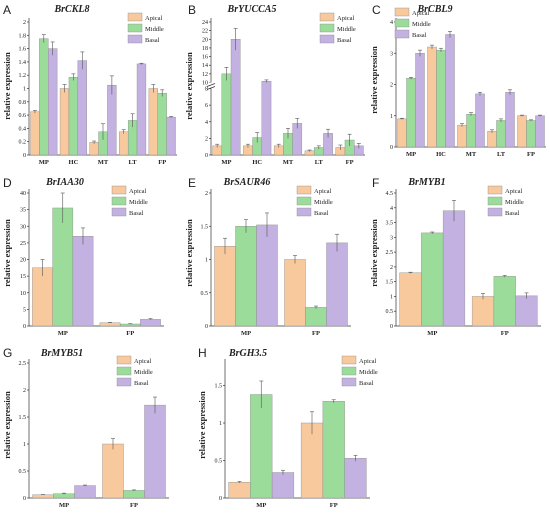  I want to click on axis-break-mark, so click(211, 85).